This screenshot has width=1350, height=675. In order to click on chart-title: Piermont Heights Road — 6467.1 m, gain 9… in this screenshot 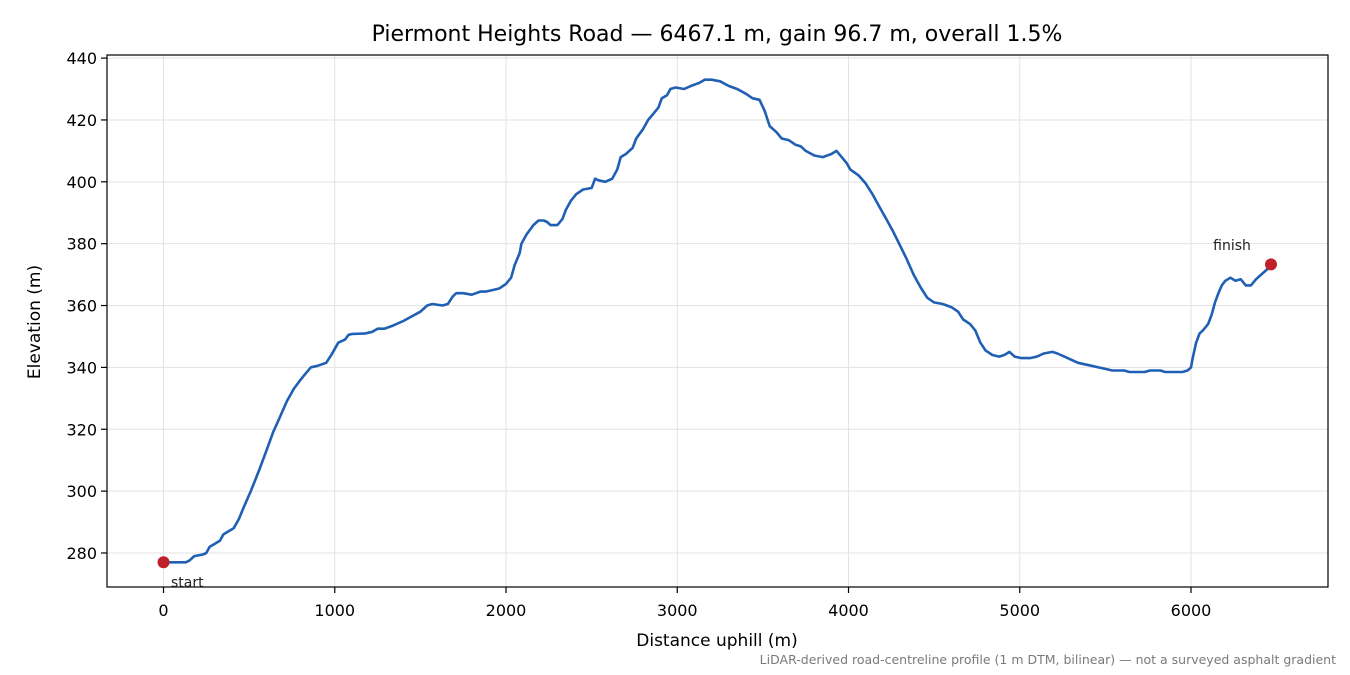, I will do `click(717, 34)`.